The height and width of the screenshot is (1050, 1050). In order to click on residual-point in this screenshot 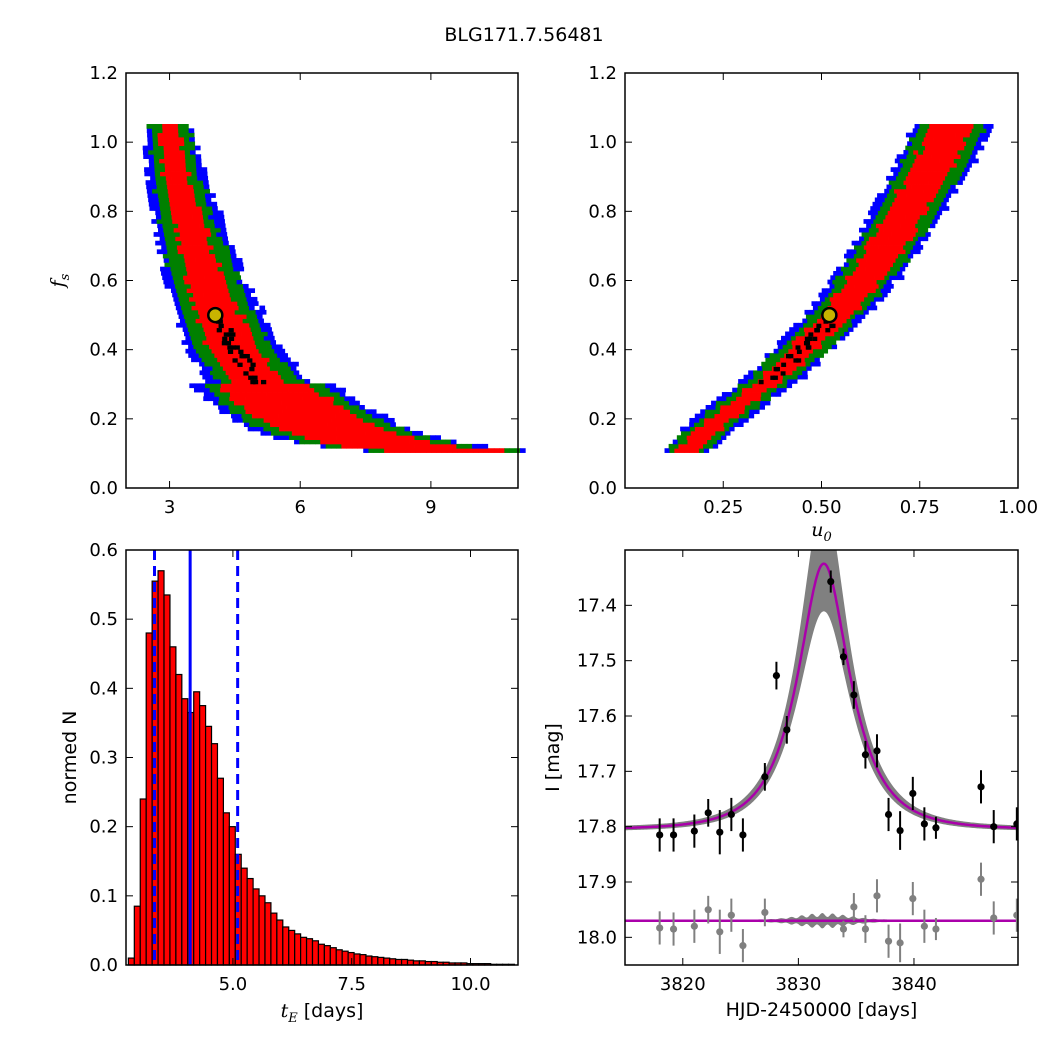, I will do `click(673, 929)`.